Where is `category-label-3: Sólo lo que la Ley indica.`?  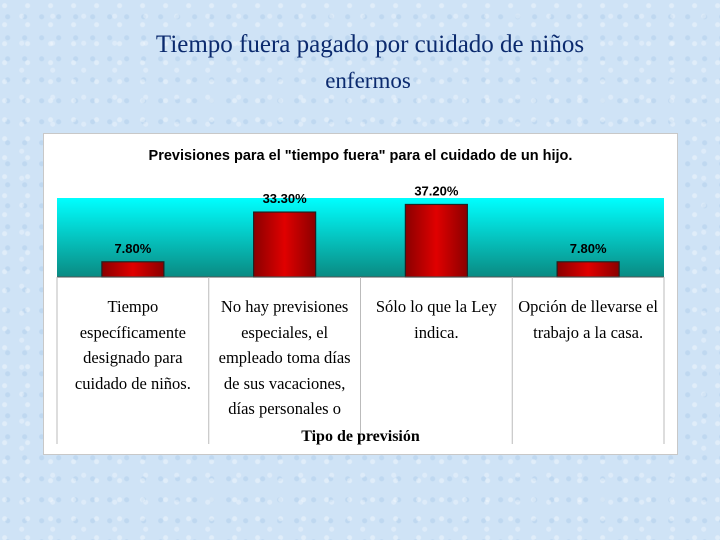
category-label-3: Sólo lo que la Ley indica. is located at coordinates (436, 319).